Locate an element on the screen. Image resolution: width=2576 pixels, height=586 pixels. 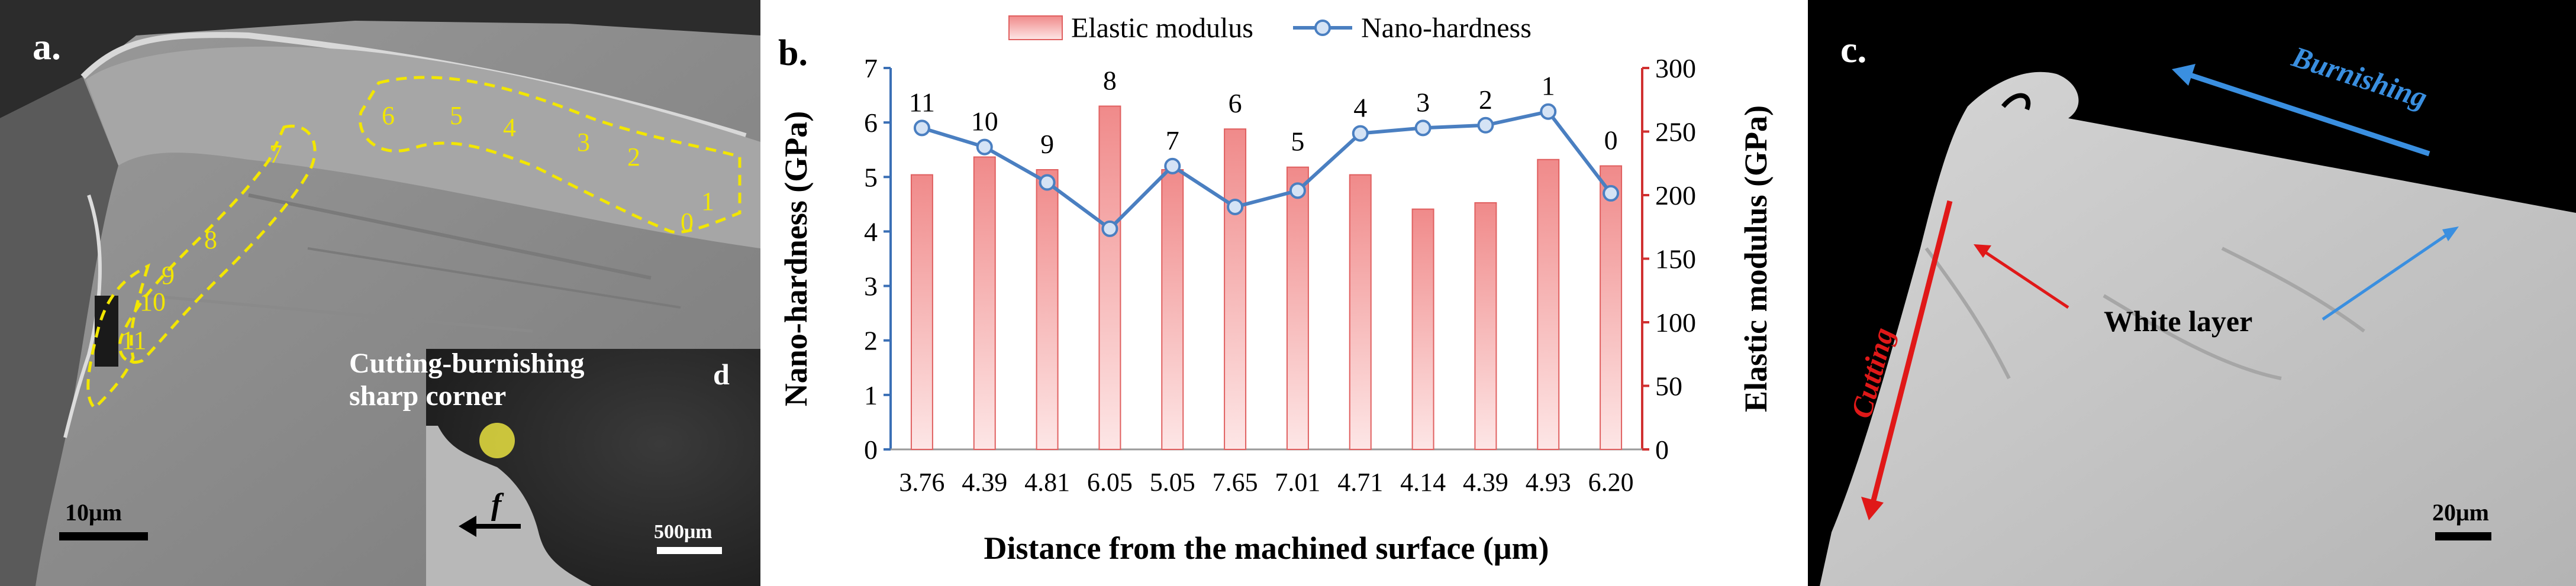
region-number-5: 5 is located at coordinates (456, 115).